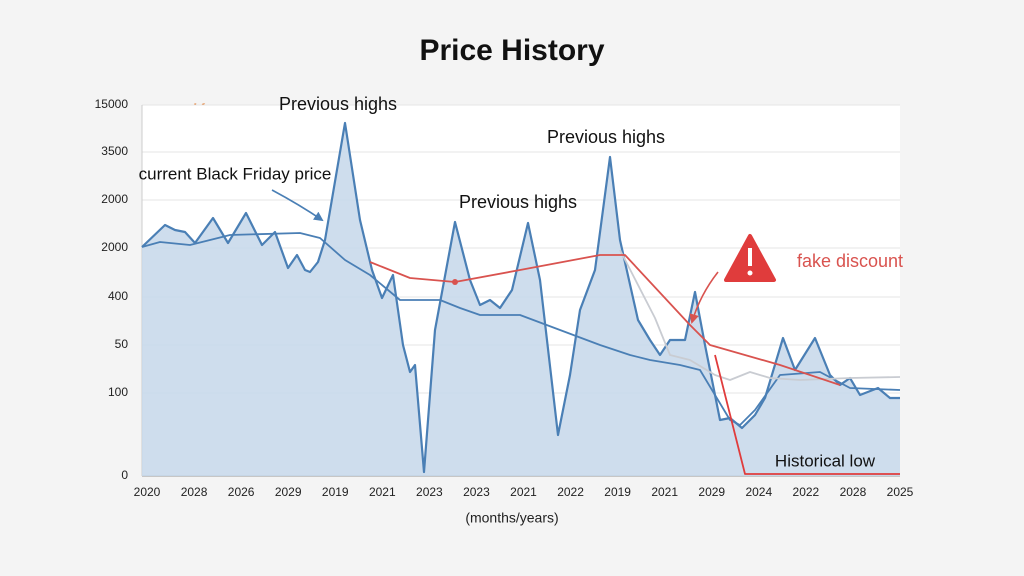 The height and width of the screenshot is (576, 1024). What do you see at coordinates (850, 261) in the screenshot?
I see `annotation: fake discount` at bounding box center [850, 261].